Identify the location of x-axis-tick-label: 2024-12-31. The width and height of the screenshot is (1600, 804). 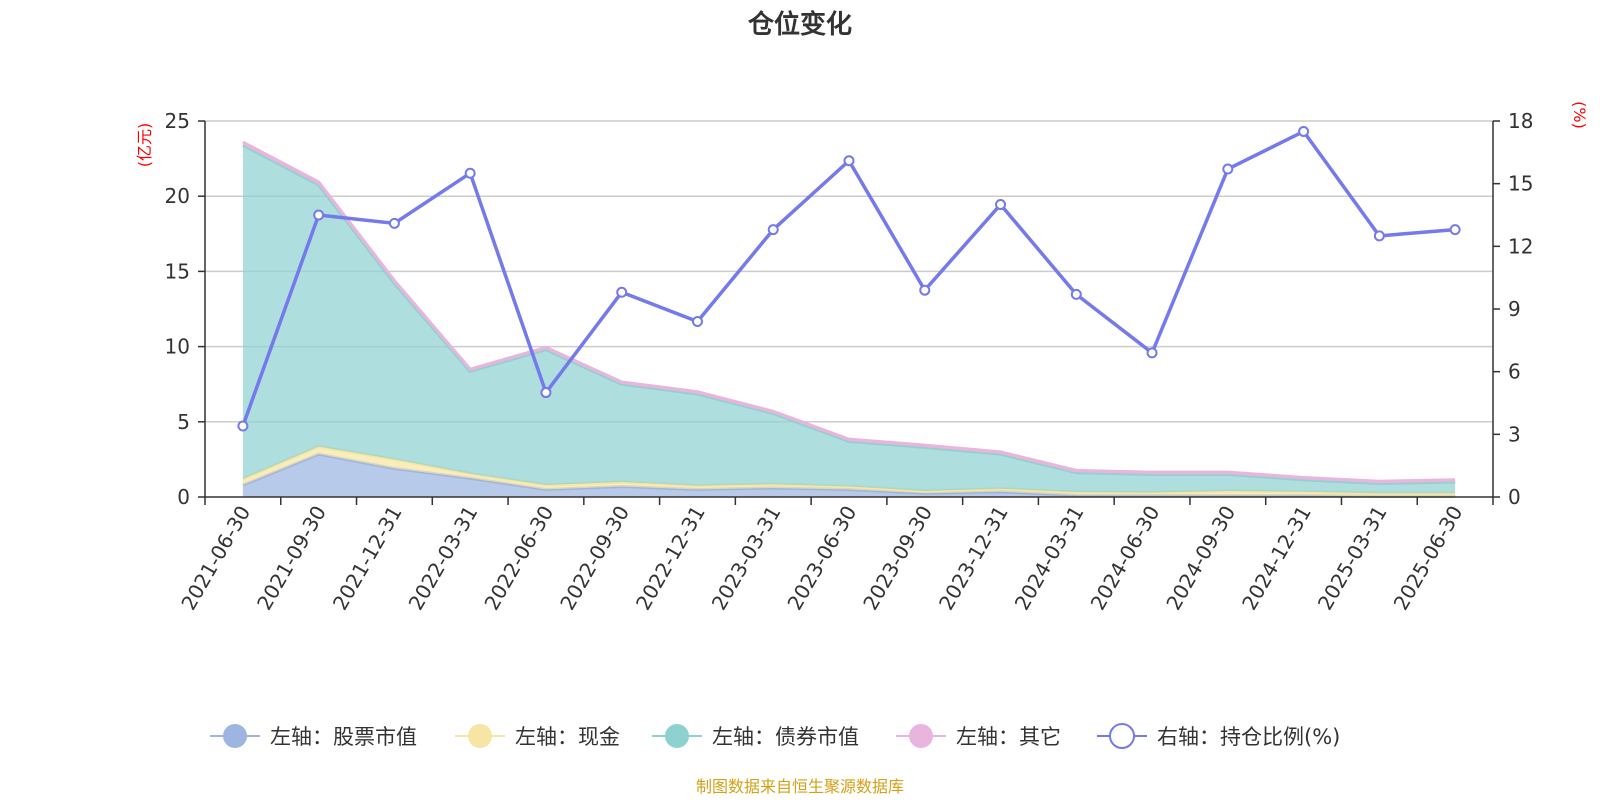
(1276, 558).